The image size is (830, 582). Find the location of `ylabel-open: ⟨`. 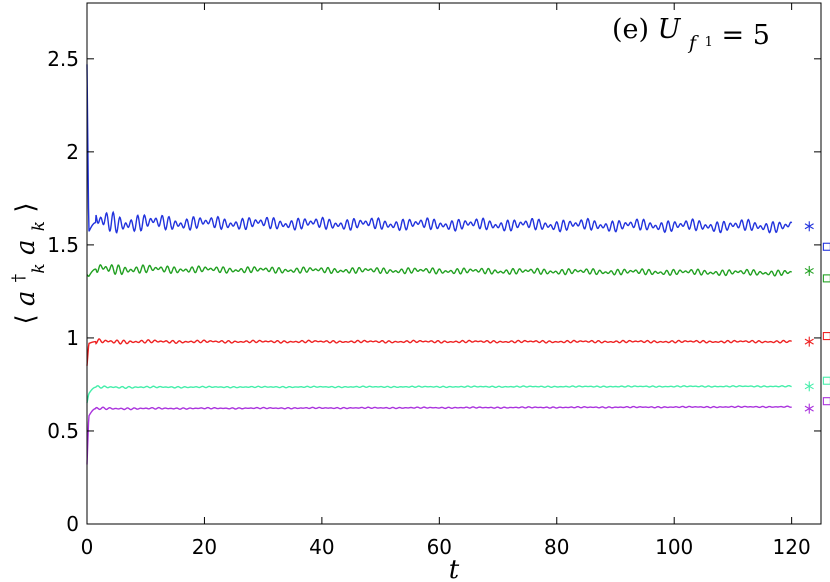

ylabel-open: ⟨ is located at coordinates (26, 319).